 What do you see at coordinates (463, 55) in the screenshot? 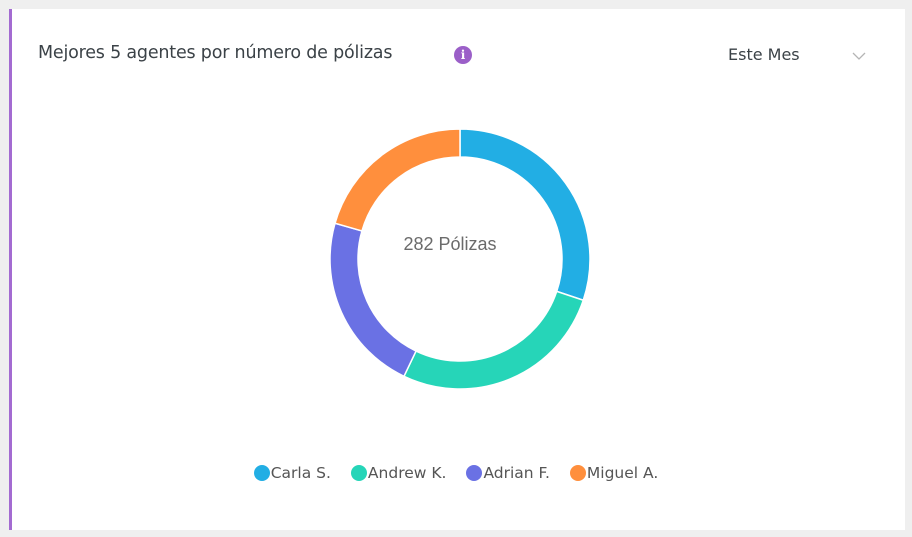
I see `info-icon: i` at bounding box center [463, 55].